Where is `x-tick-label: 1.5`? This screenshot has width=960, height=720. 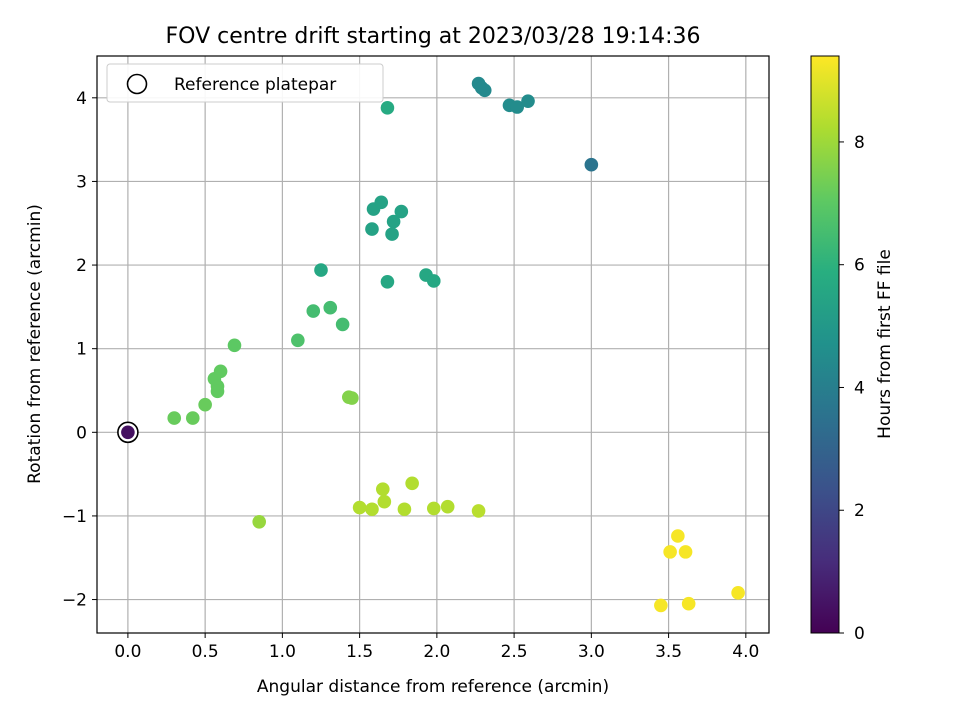
x-tick-label: 1.5 is located at coordinates (359, 652).